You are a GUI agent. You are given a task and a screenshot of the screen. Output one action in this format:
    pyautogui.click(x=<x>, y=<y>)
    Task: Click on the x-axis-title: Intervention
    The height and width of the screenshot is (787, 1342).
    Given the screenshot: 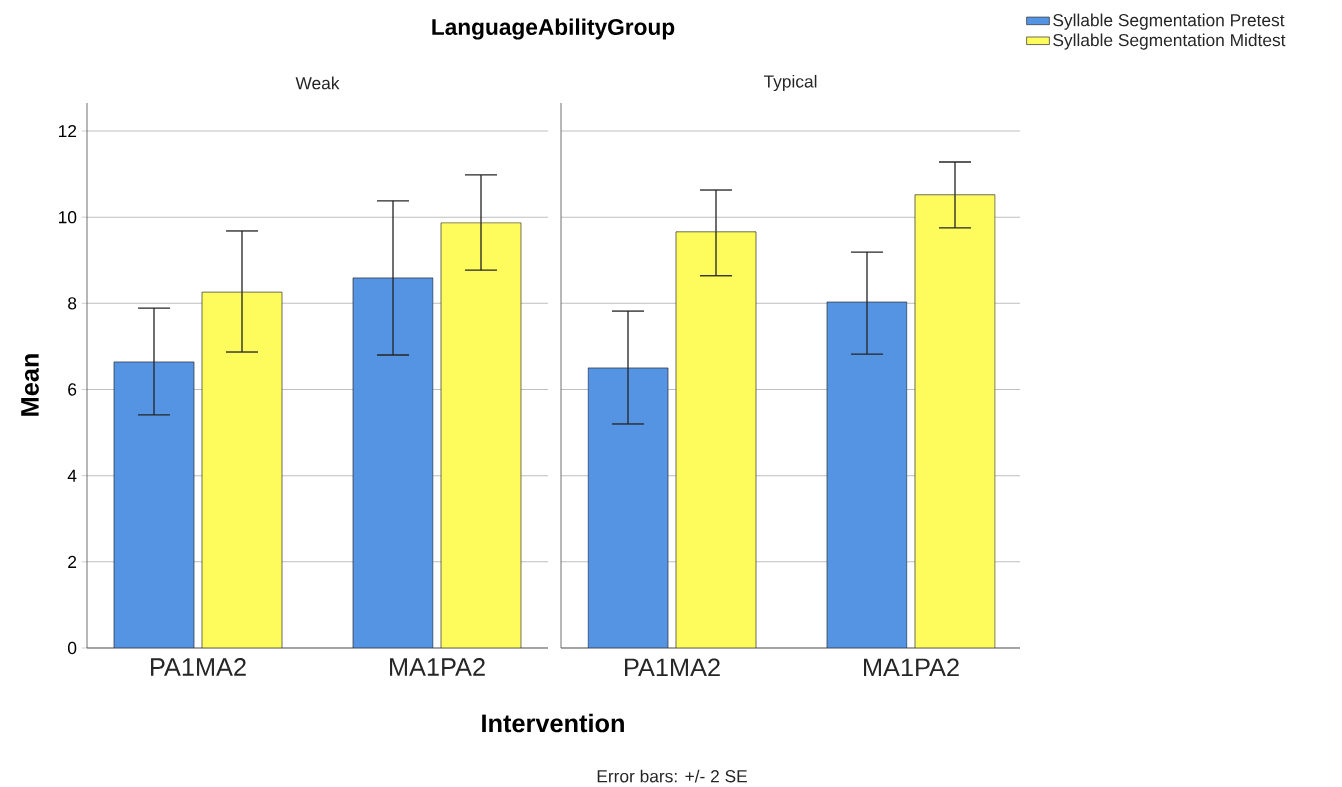 What is the action you would take?
    pyautogui.click(x=553, y=723)
    